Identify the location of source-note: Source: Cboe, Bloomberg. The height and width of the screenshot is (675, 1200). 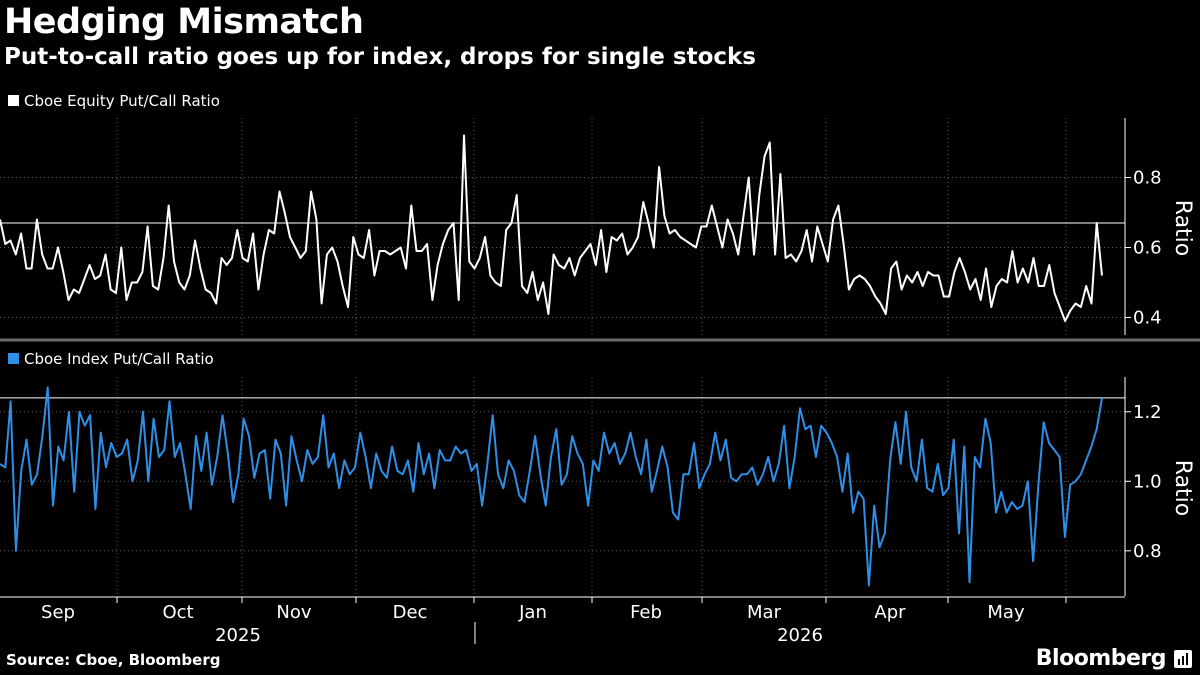
(113, 660).